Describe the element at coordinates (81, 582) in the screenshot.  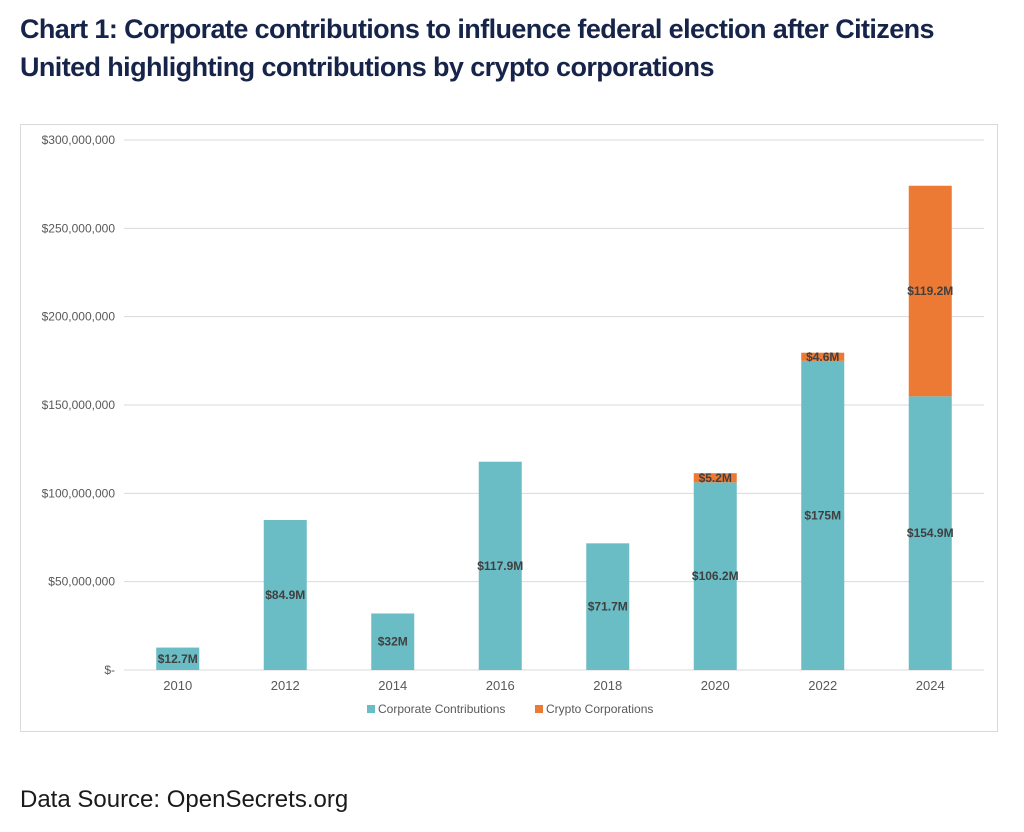
I see `y-tick-label-1: $50,000,000` at that location.